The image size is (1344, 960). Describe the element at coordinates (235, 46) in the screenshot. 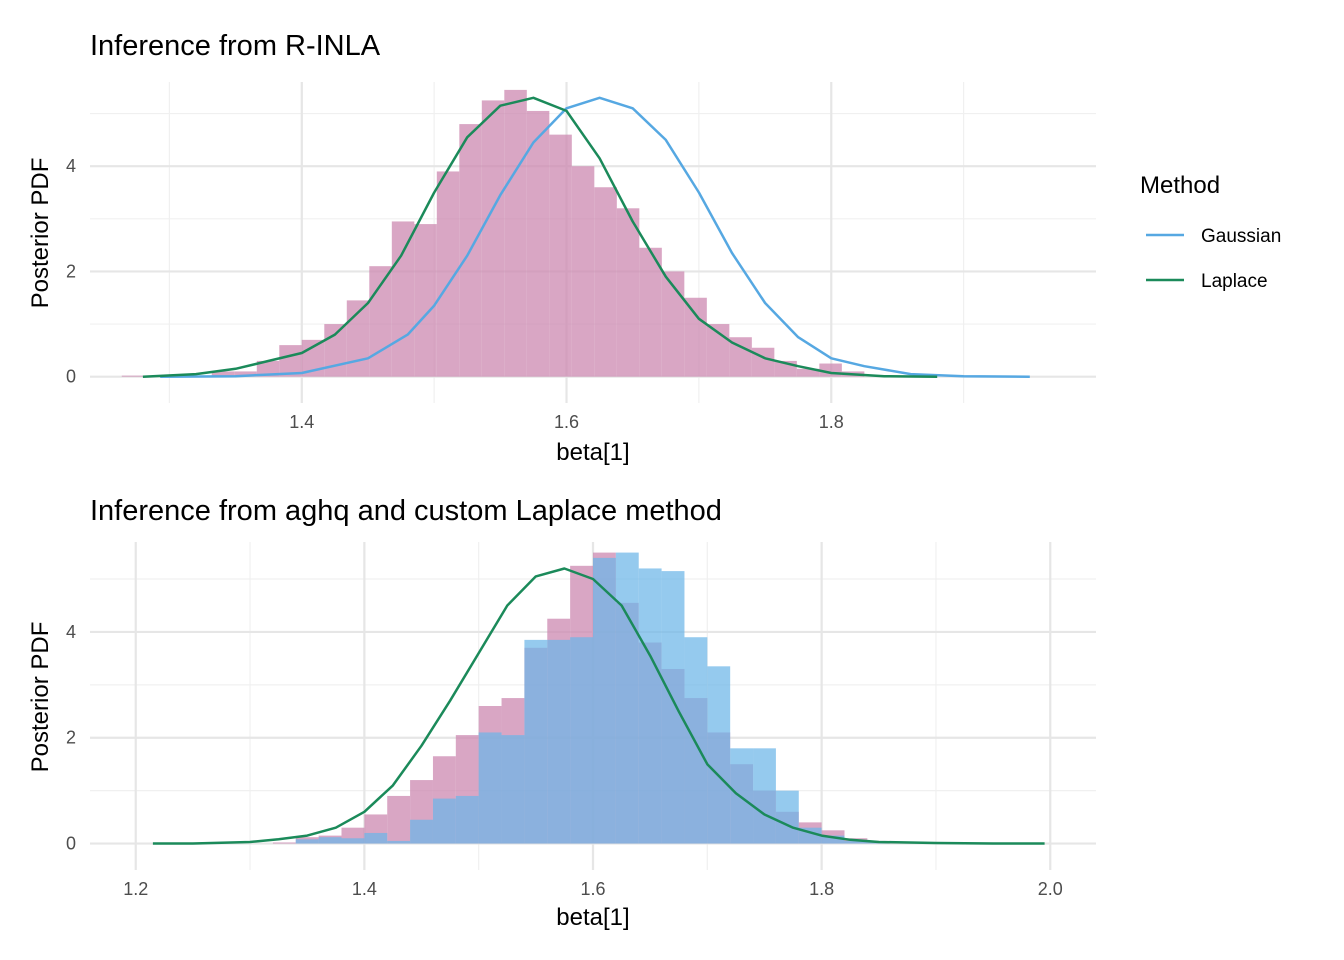

I see `chart-title: Inference from R-INLA` at that location.